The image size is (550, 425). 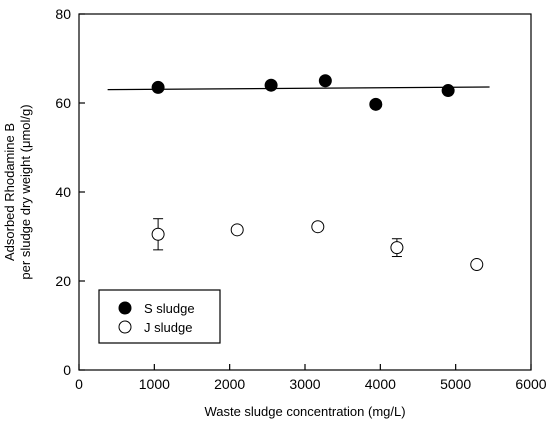 What do you see at coordinates (229, 384) in the screenshot?
I see `x-tick-label-2000: 2000` at bounding box center [229, 384].